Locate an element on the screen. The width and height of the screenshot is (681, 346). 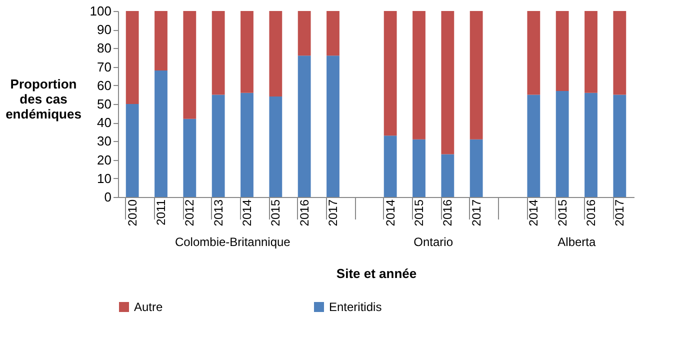
y-tick-label: 0 is located at coordinates (108, 197).